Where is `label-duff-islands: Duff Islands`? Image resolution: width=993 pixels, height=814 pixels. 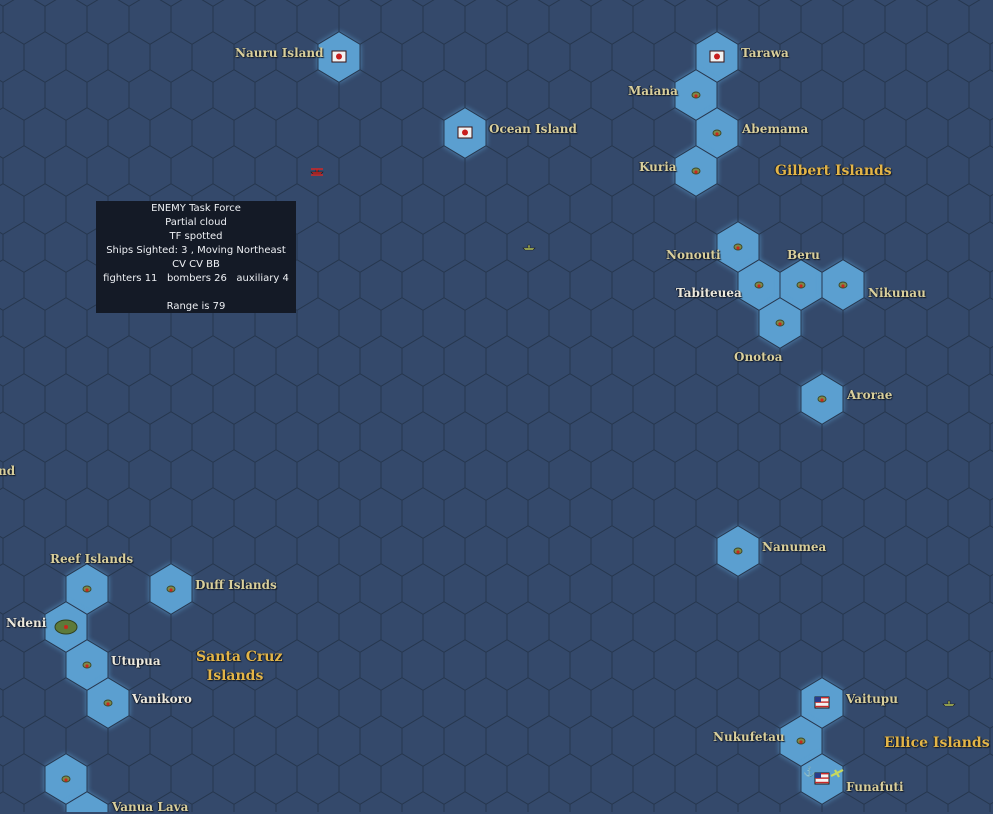
label-duff-islands: Duff Islands is located at coordinates (236, 585).